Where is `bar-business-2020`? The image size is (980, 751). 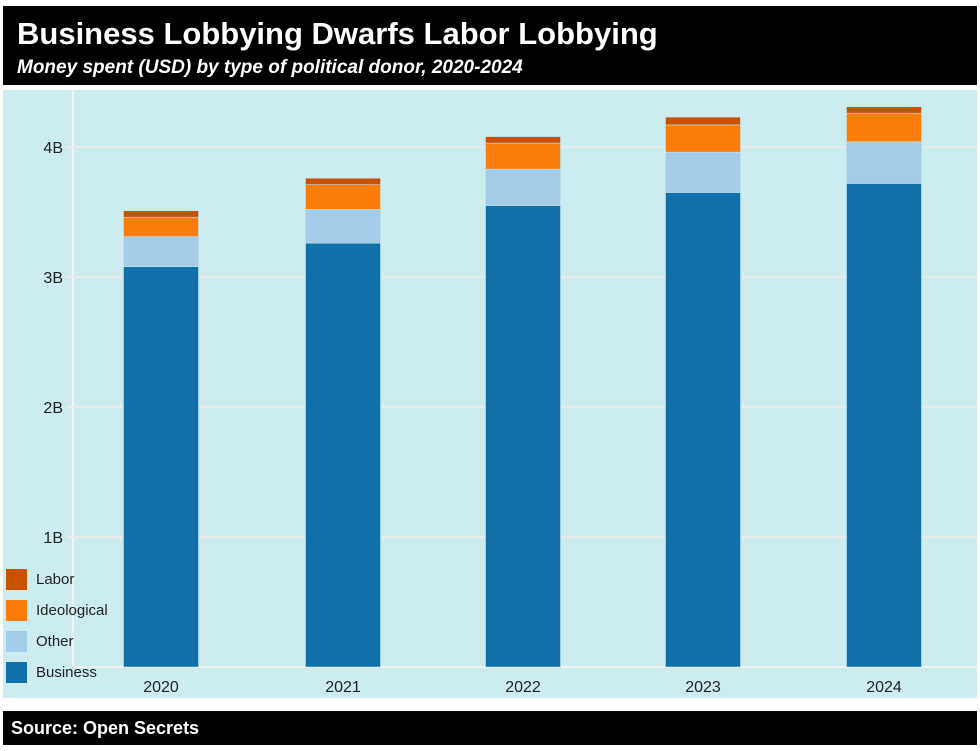
bar-business-2020 is located at coordinates (161, 467).